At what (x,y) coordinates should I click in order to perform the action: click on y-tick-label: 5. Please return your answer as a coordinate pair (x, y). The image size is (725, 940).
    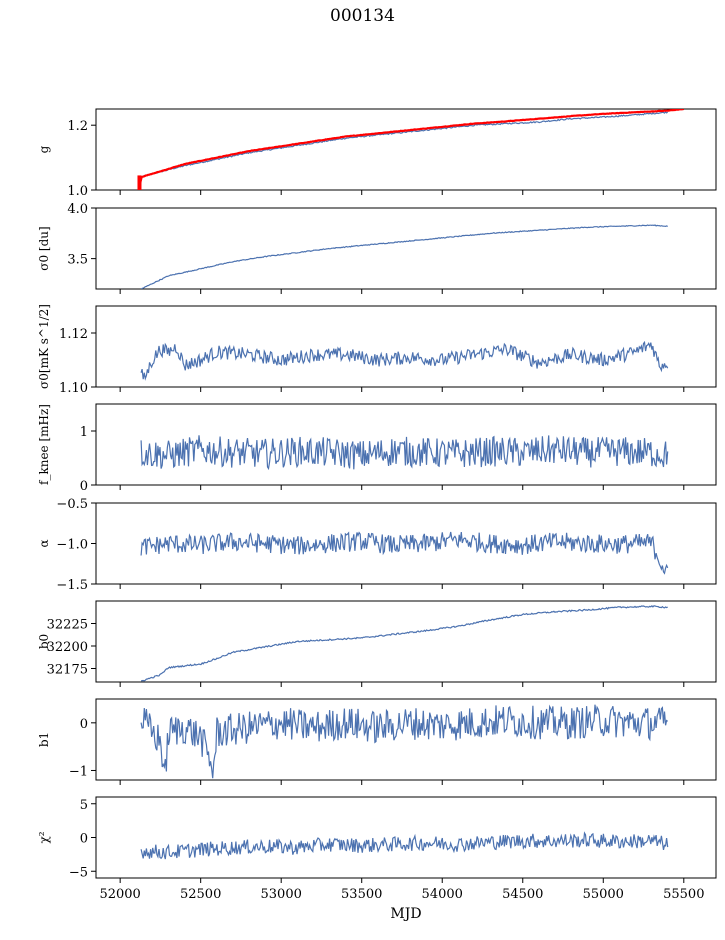
    Looking at the image, I should click on (84, 805).